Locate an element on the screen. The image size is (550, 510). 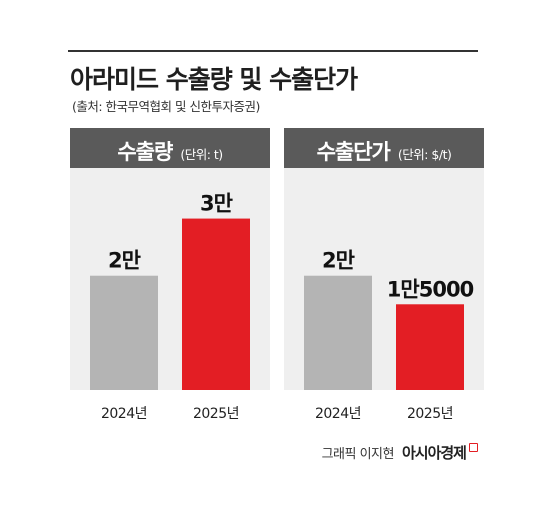
data-label: 3만 is located at coordinates (216, 204).